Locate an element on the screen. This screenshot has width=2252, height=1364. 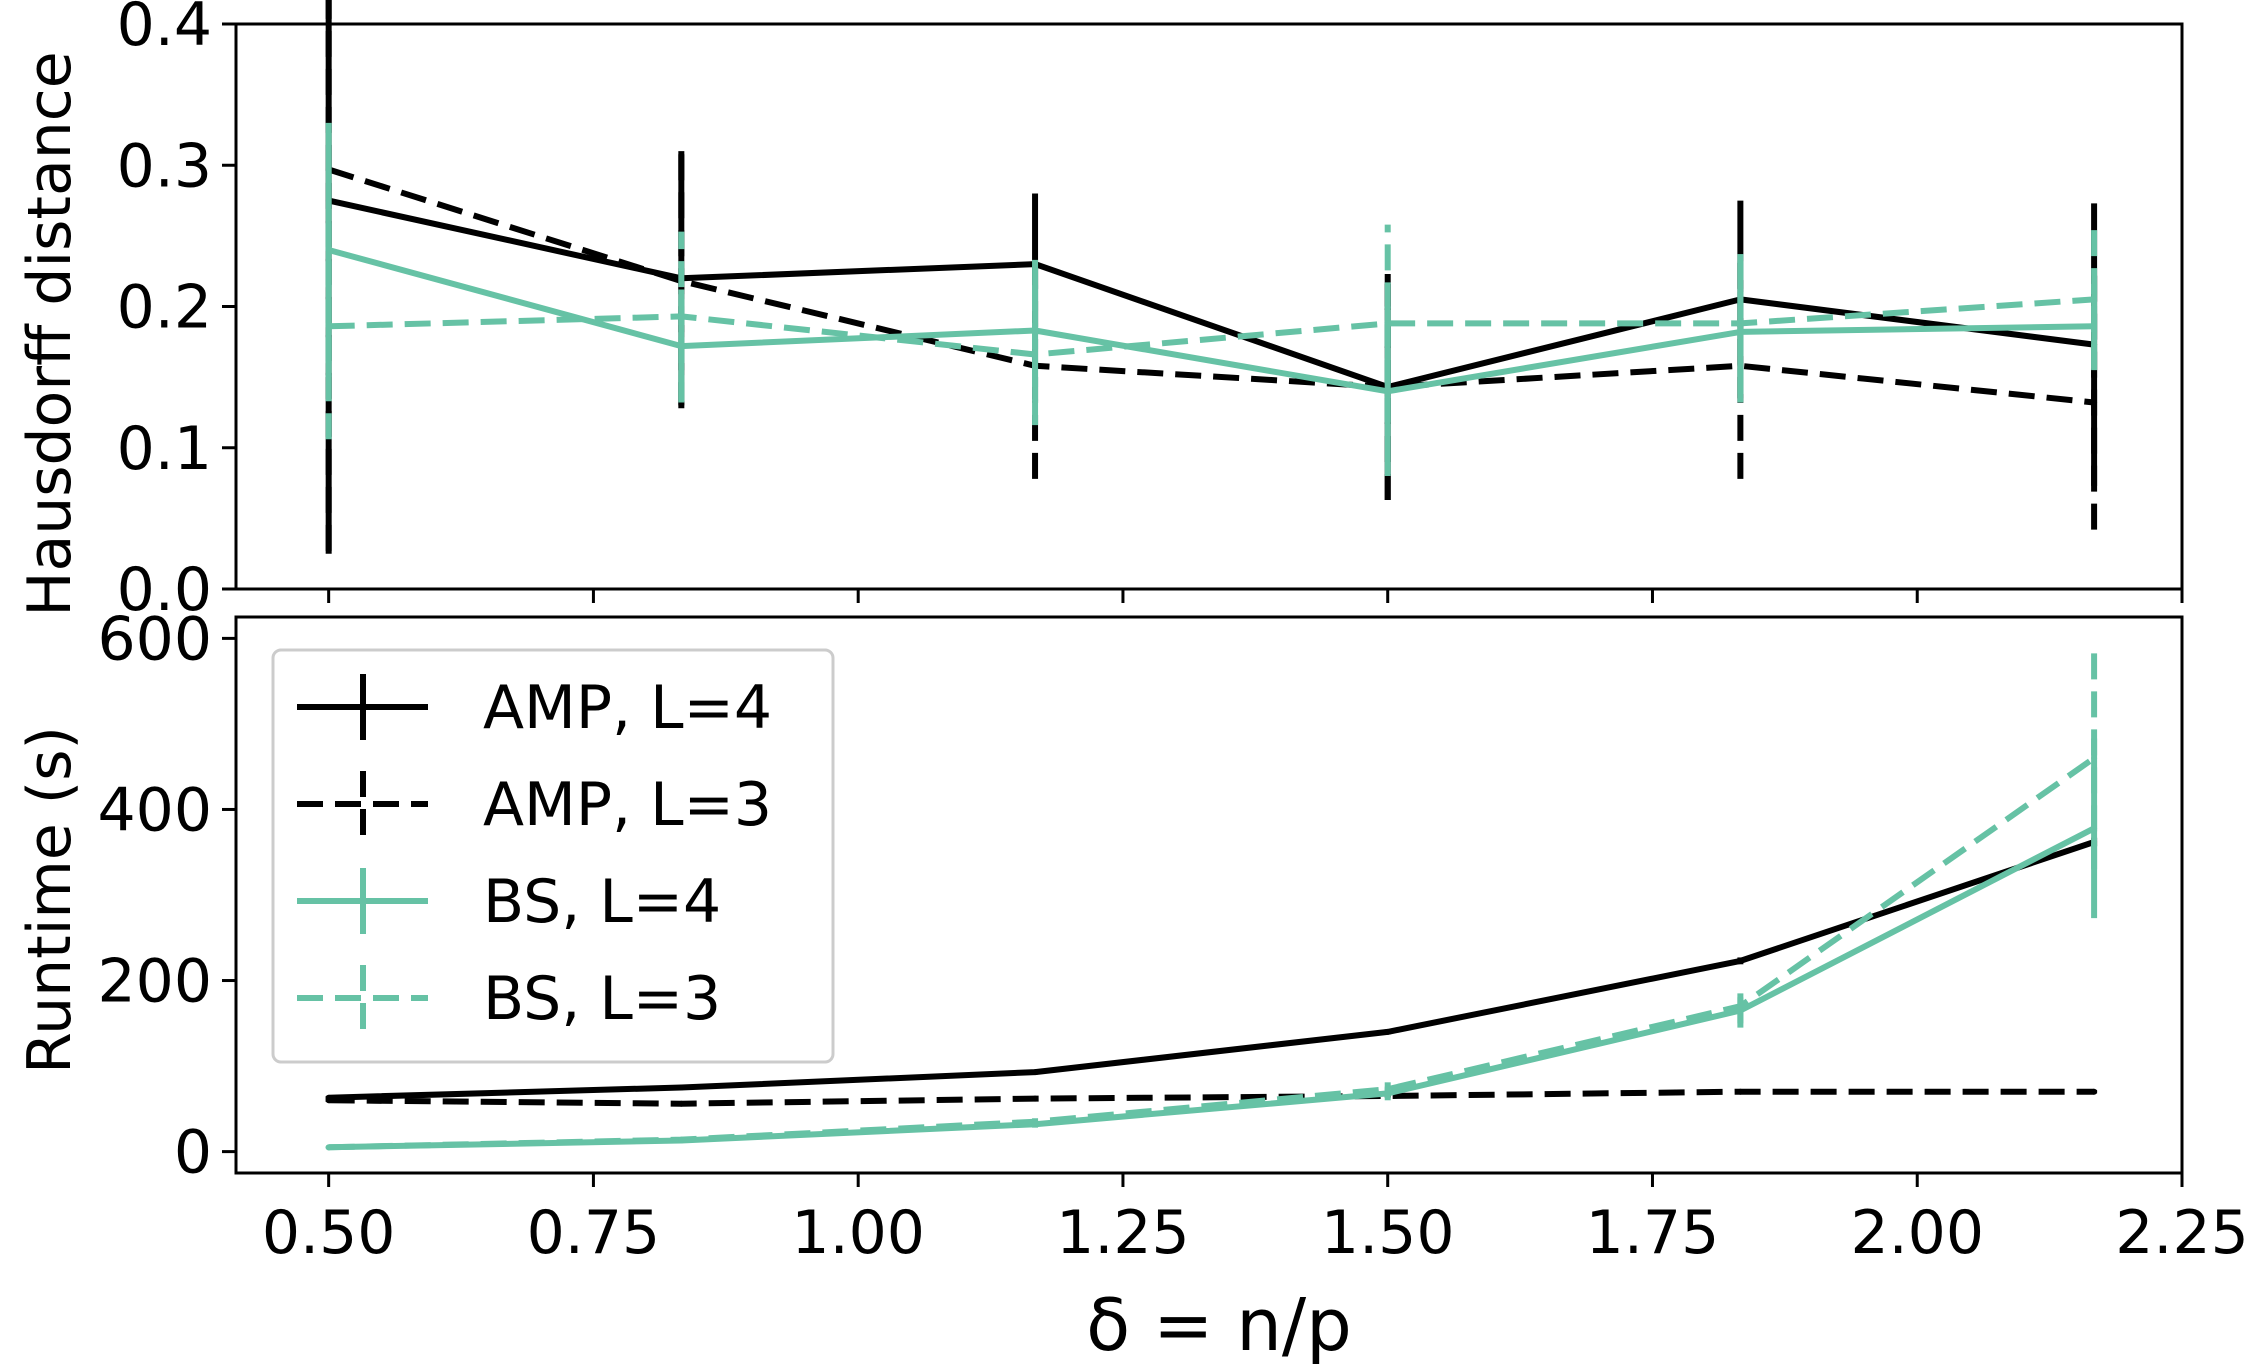
legend-frame is located at coordinates (553, 856).